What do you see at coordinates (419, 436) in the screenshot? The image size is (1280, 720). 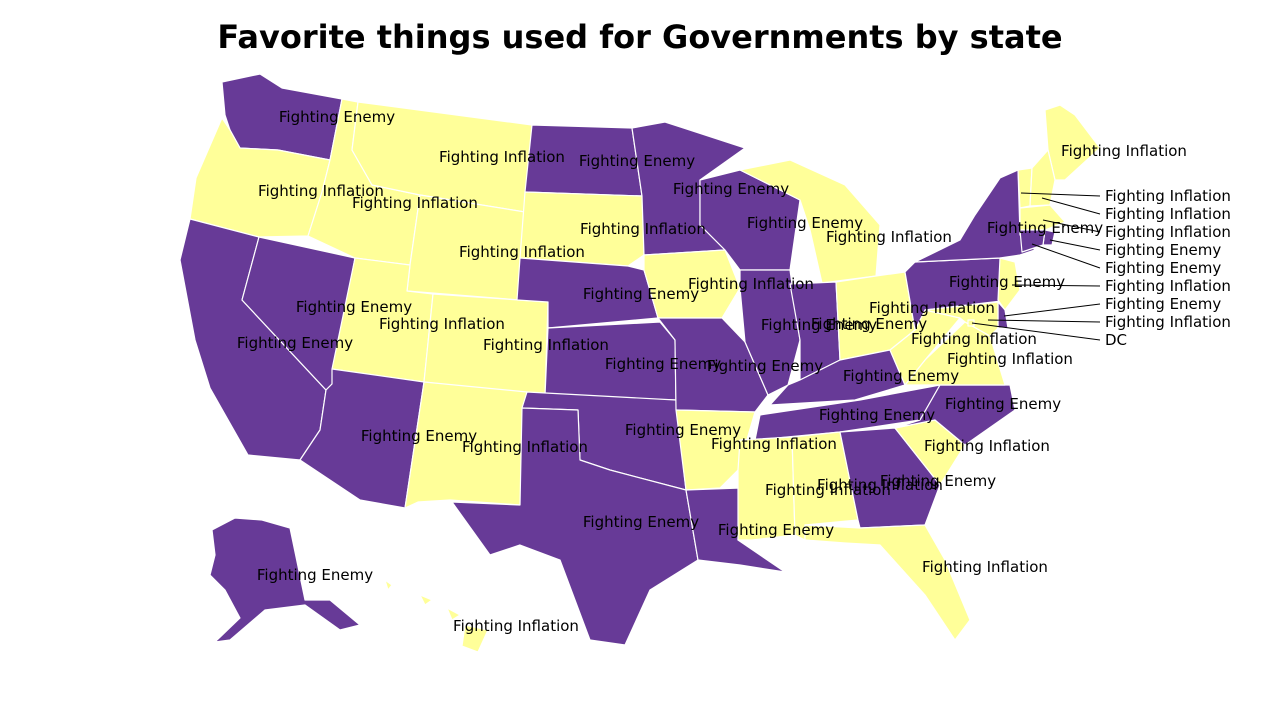 I see `label-az: Fighting Enemy` at bounding box center [419, 436].